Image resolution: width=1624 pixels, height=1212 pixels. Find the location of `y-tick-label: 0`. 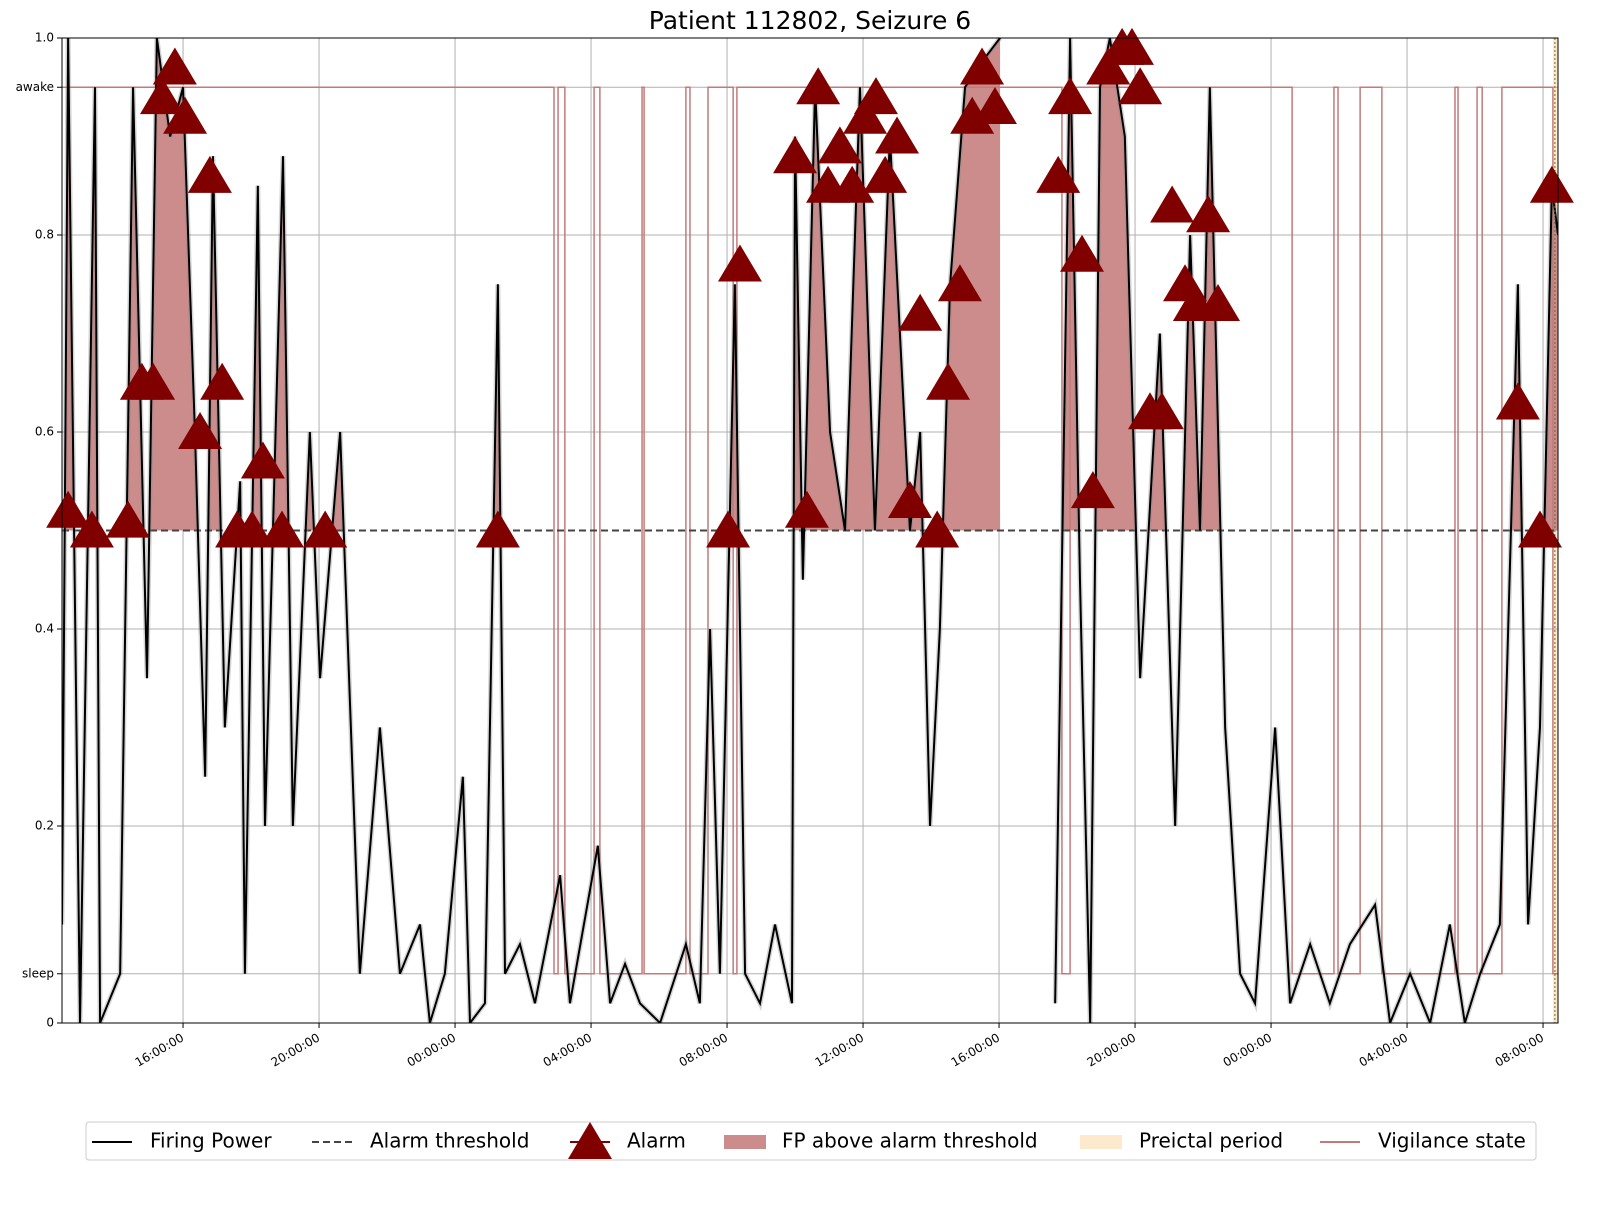

y-tick-label: 0 is located at coordinates (50, 1023).